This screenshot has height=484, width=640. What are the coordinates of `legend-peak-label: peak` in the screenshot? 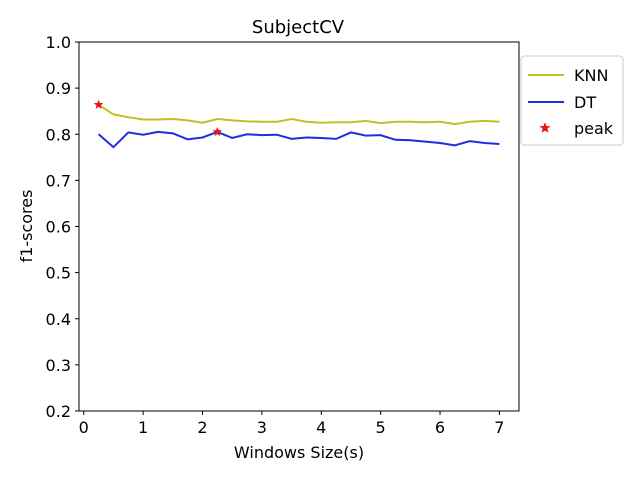 It's located at (594, 128).